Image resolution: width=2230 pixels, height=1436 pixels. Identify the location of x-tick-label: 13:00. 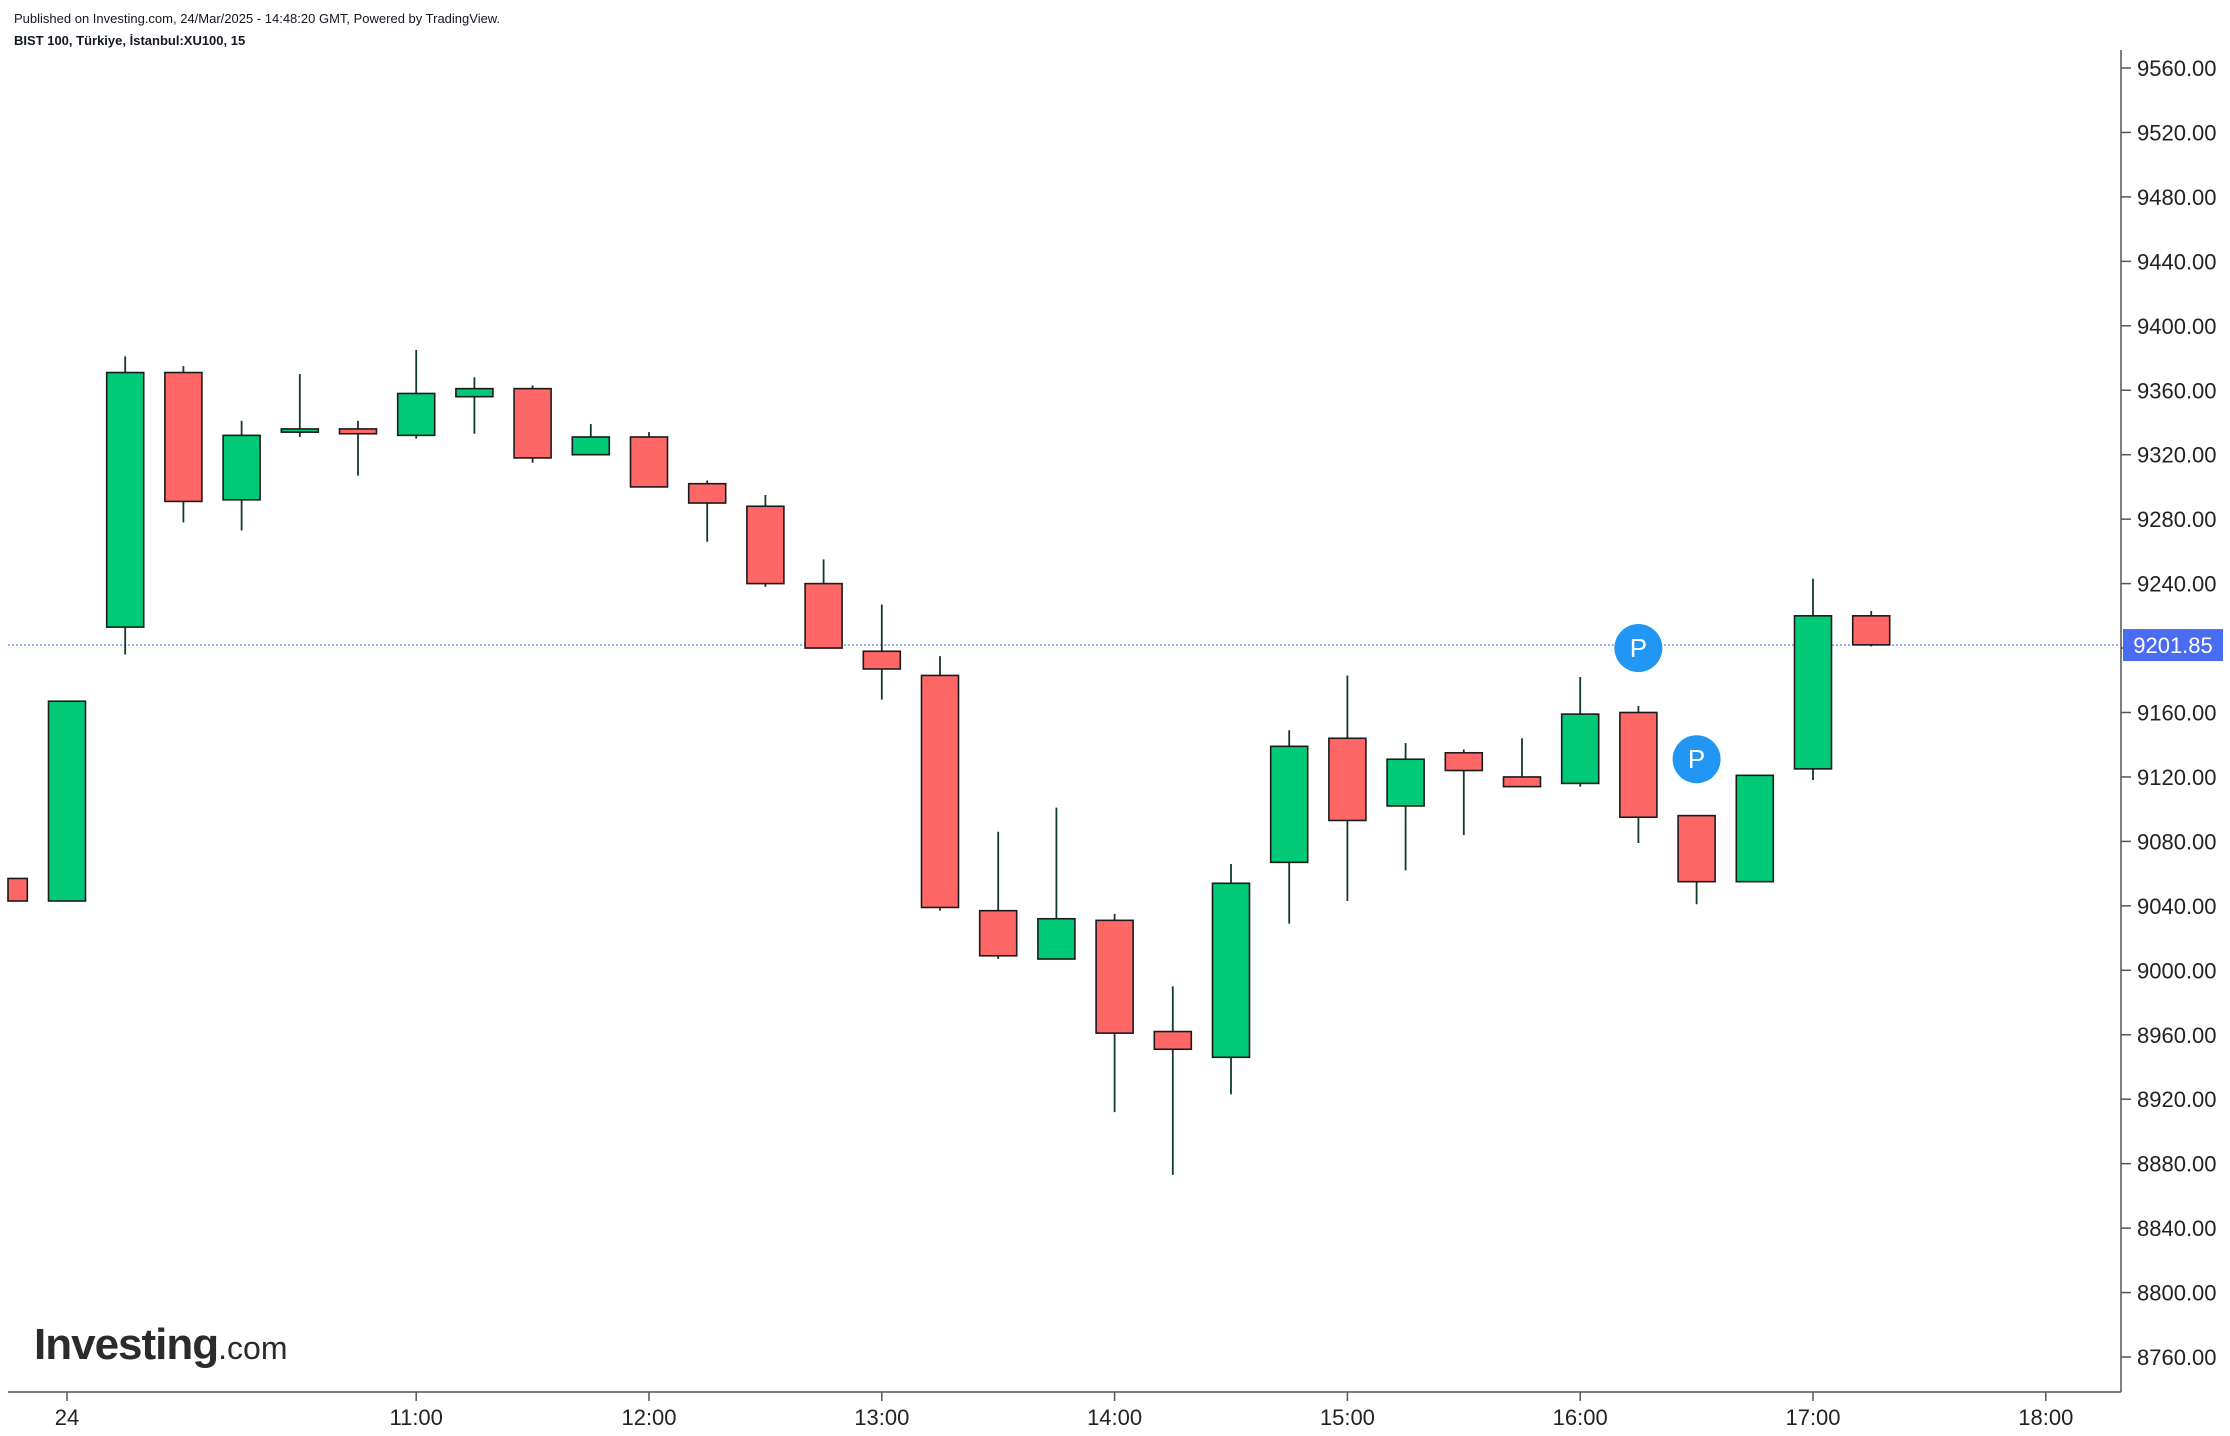
(881, 1417).